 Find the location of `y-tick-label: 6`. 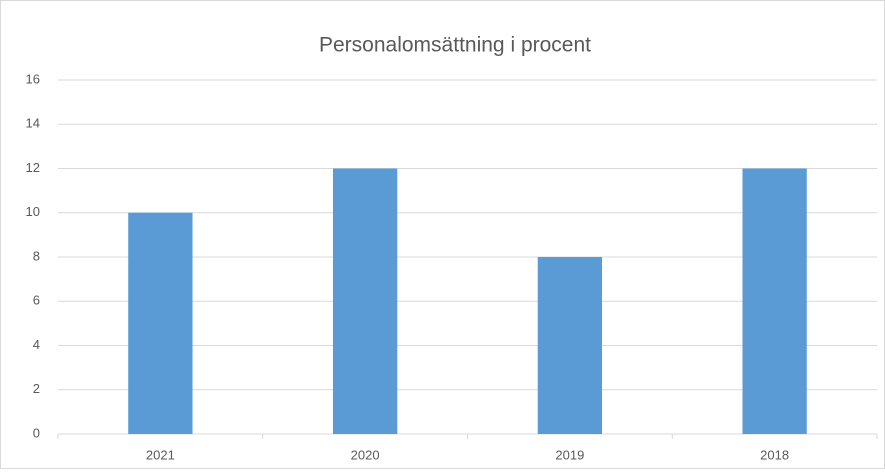

y-tick-label: 6 is located at coordinates (36, 300).